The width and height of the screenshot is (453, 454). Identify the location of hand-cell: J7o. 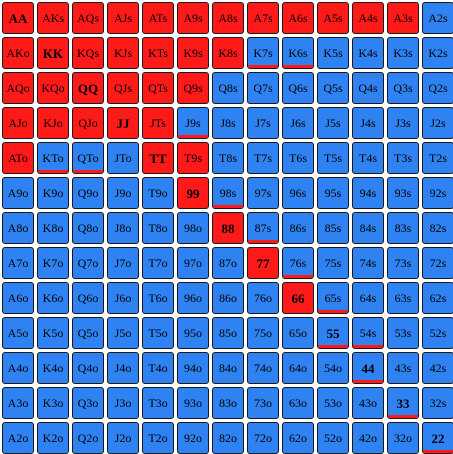
(123, 263).